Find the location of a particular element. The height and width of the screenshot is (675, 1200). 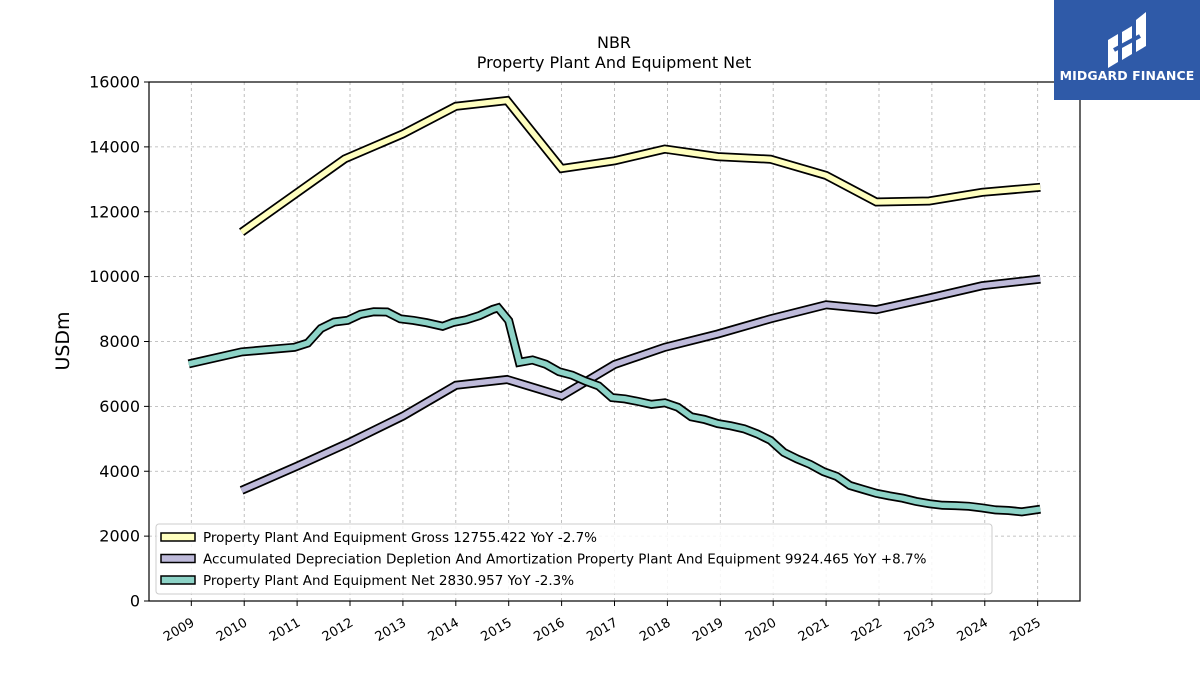

series-line-outline is located at coordinates (639, 165).